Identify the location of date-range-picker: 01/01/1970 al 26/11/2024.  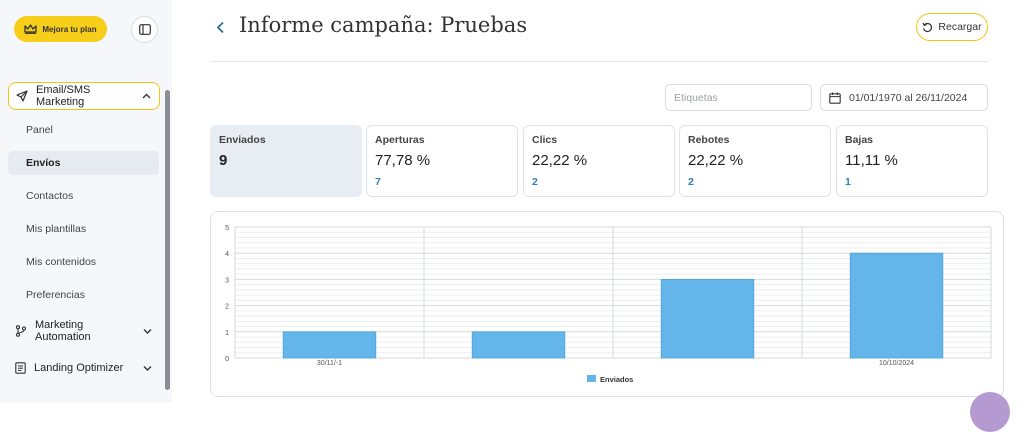
(904, 97).